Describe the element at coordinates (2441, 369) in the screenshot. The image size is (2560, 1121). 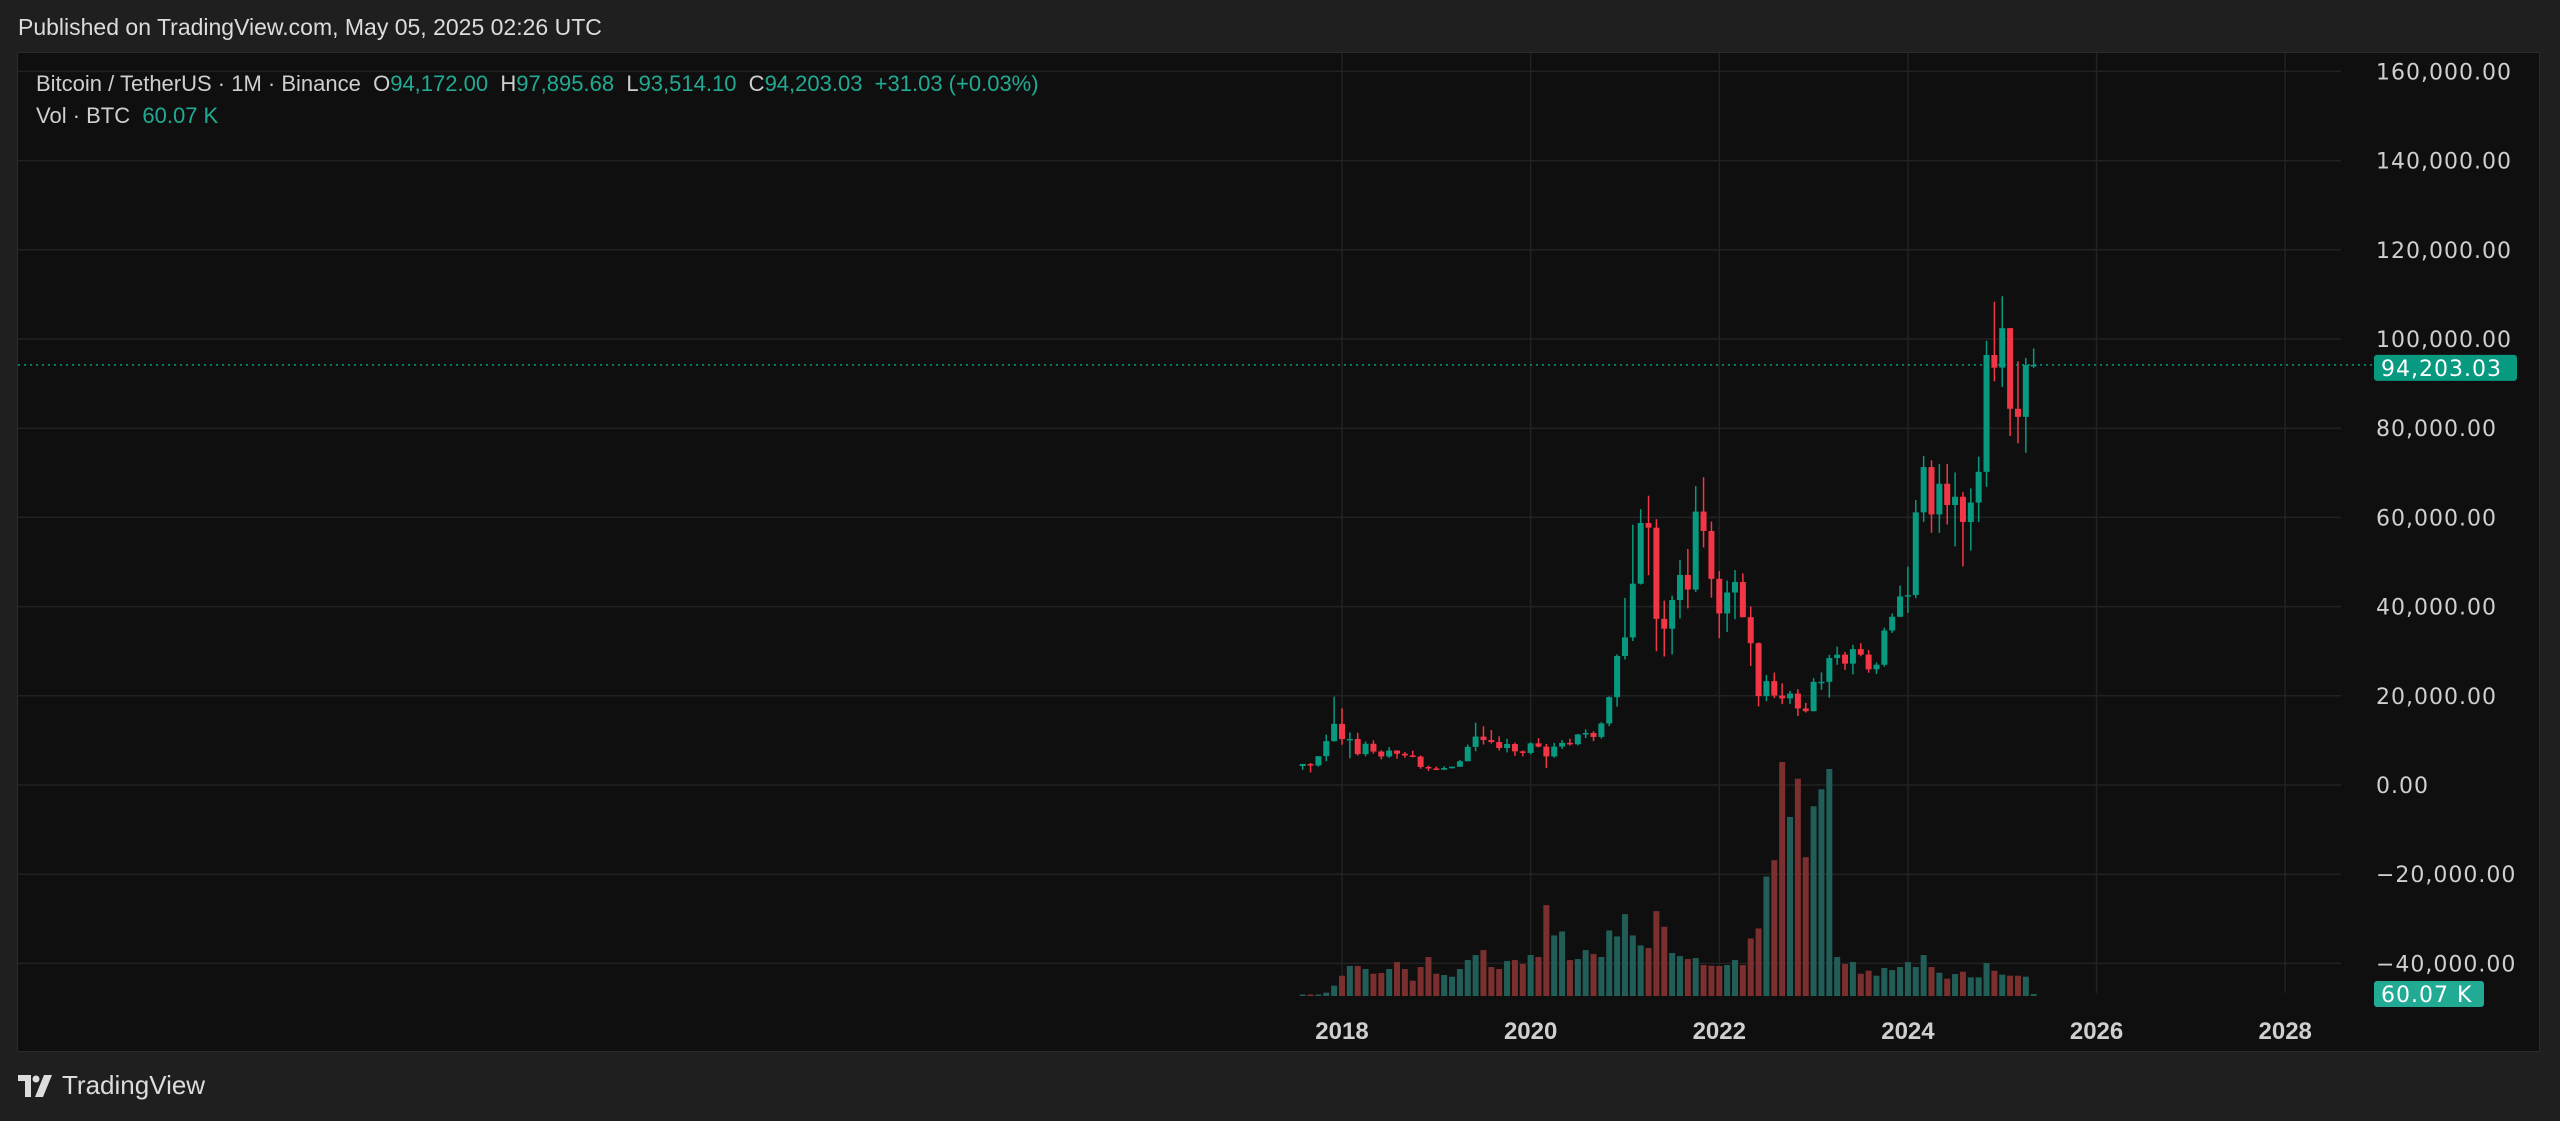
I see `last-price-badge-text: 94,203.03` at that location.